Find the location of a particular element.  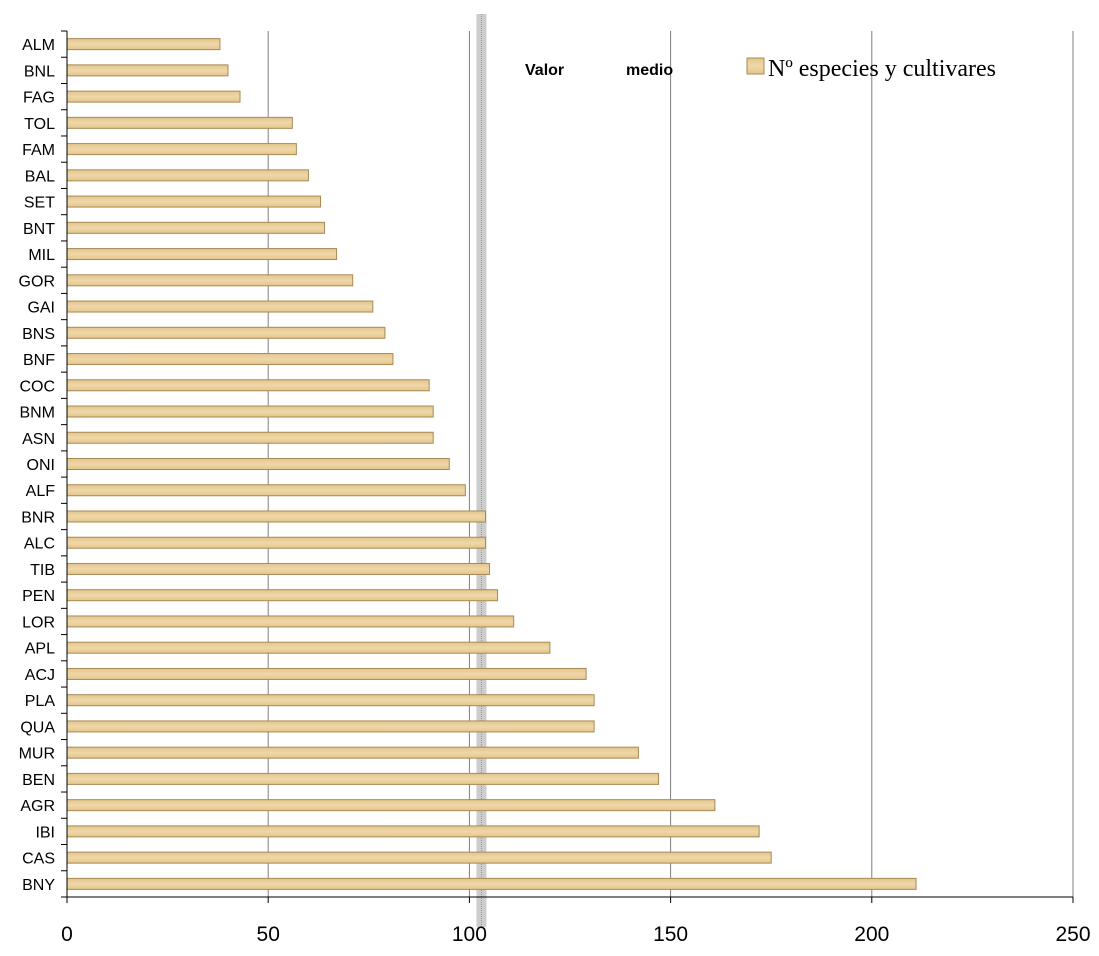

bar-acj is located at coordinates (326, 673).